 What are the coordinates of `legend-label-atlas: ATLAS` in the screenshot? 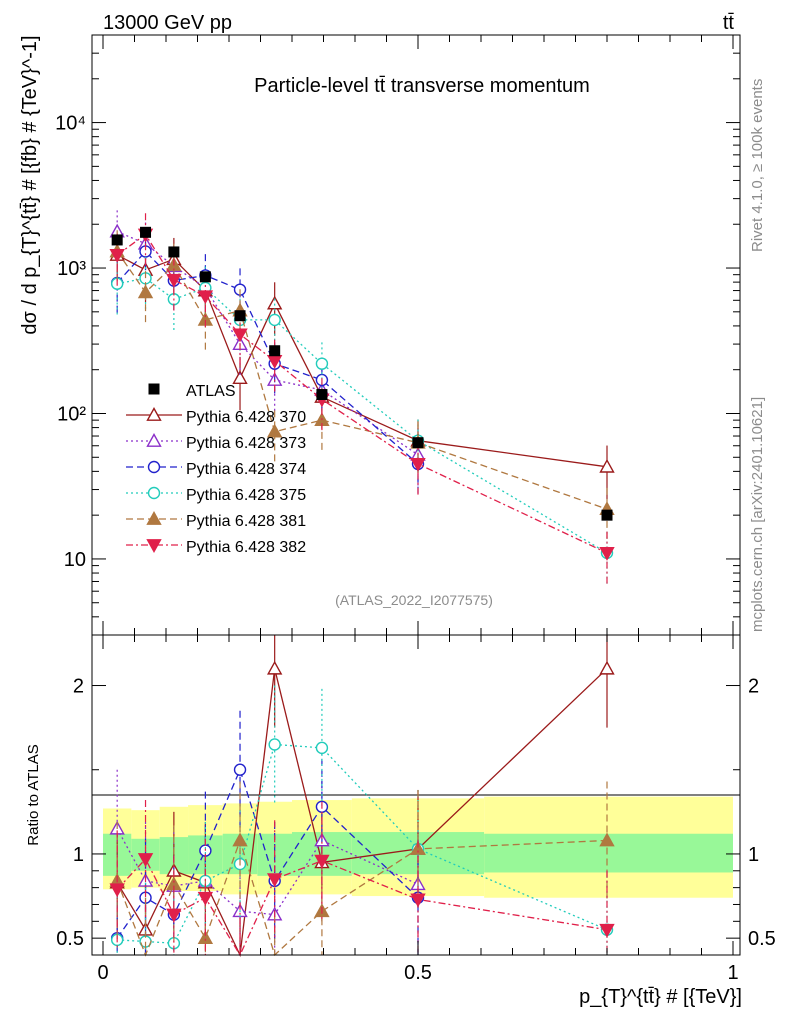 It's located at (211, 391).